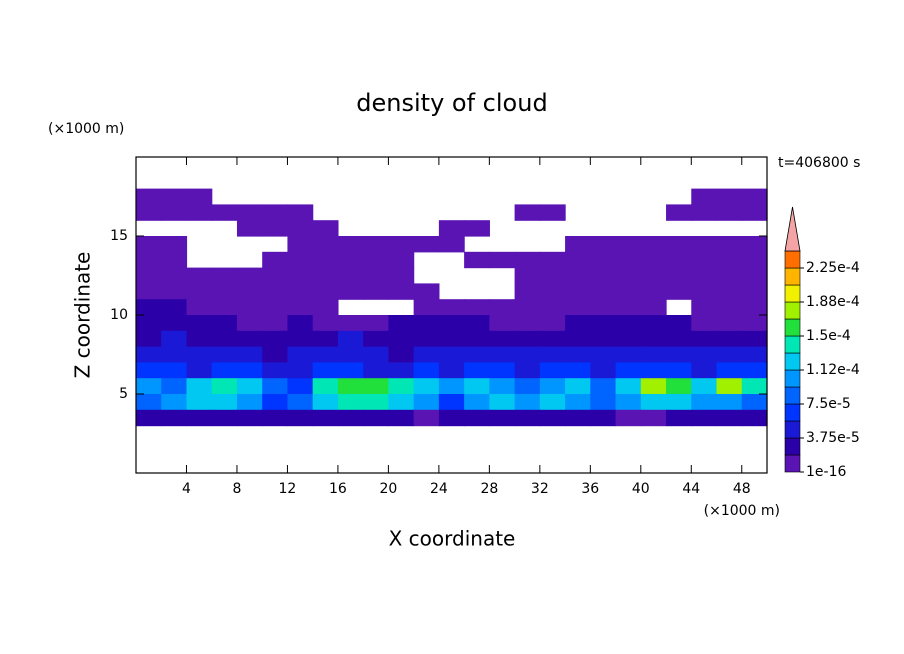  I want to click on chart-title: density of cloud, so click(451, 103).